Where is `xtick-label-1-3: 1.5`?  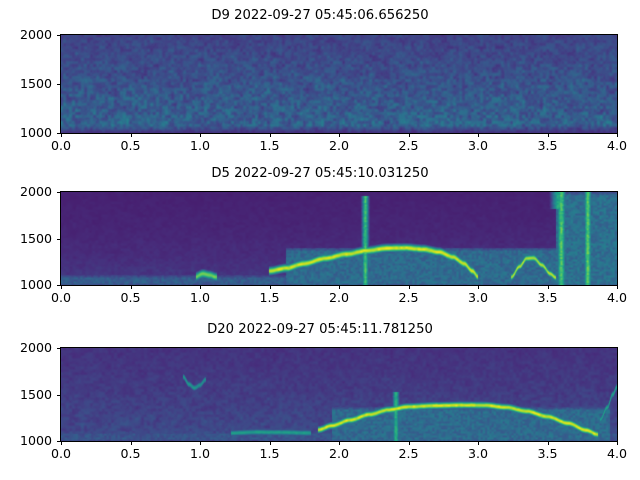 xtick-label-1-3: 1.5 is located at coordinates (269, 145).